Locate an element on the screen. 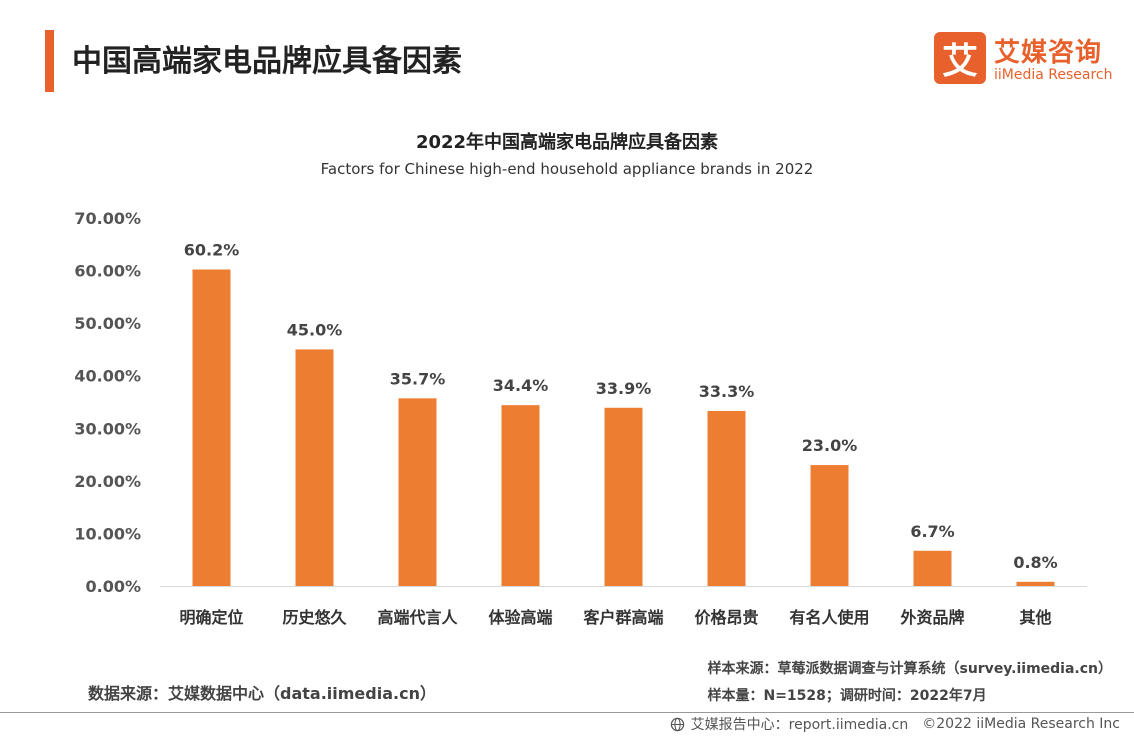 This screenshot has width=1134, height=737. logo-chinese-name: 艾媒咨询 is located at coordinates (1048, 53).